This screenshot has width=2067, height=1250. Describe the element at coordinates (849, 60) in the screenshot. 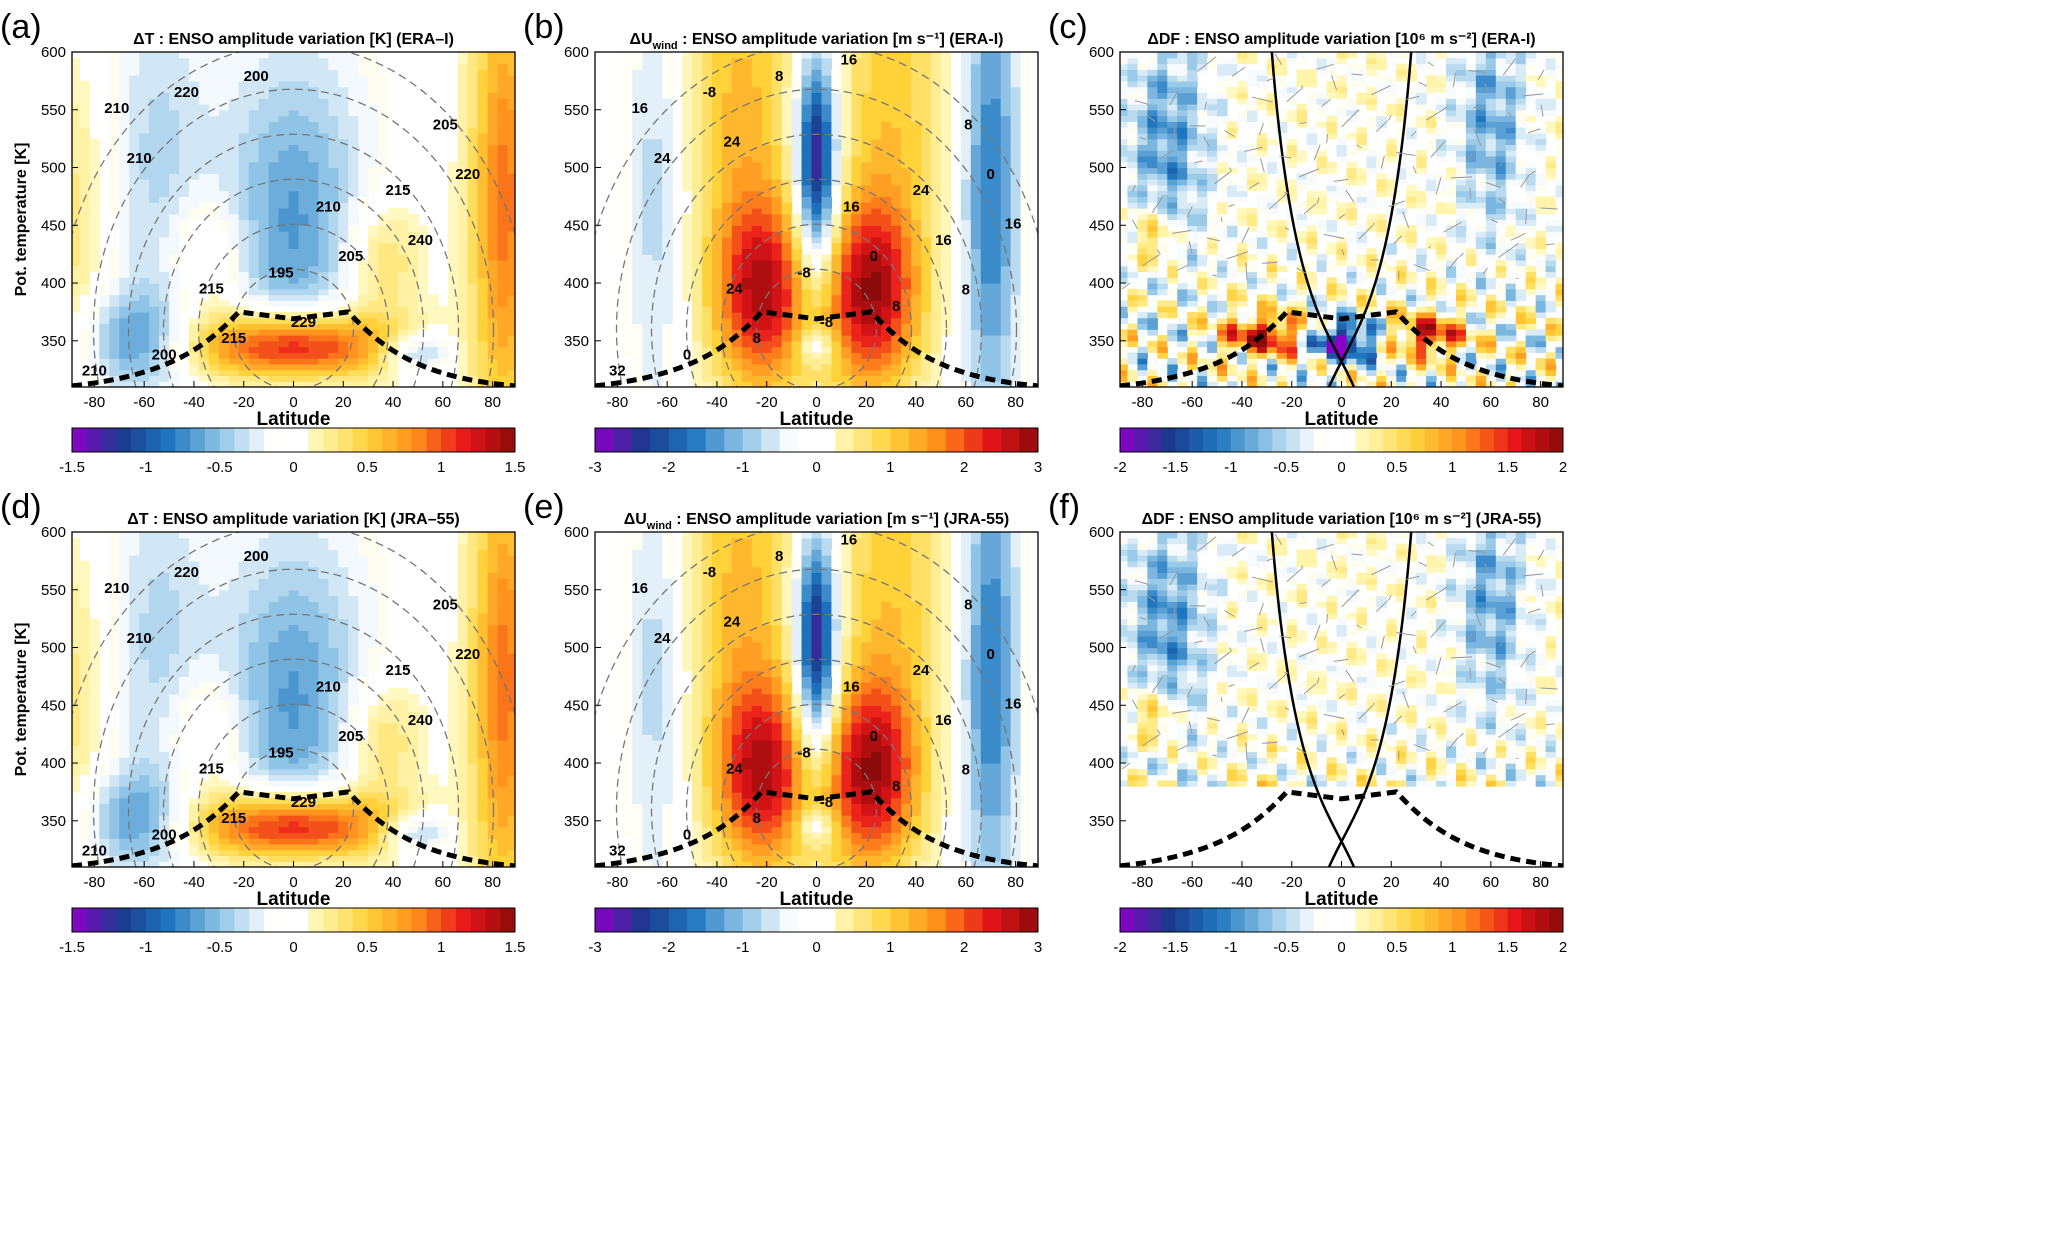

I see `contour-label: 16` at that location.